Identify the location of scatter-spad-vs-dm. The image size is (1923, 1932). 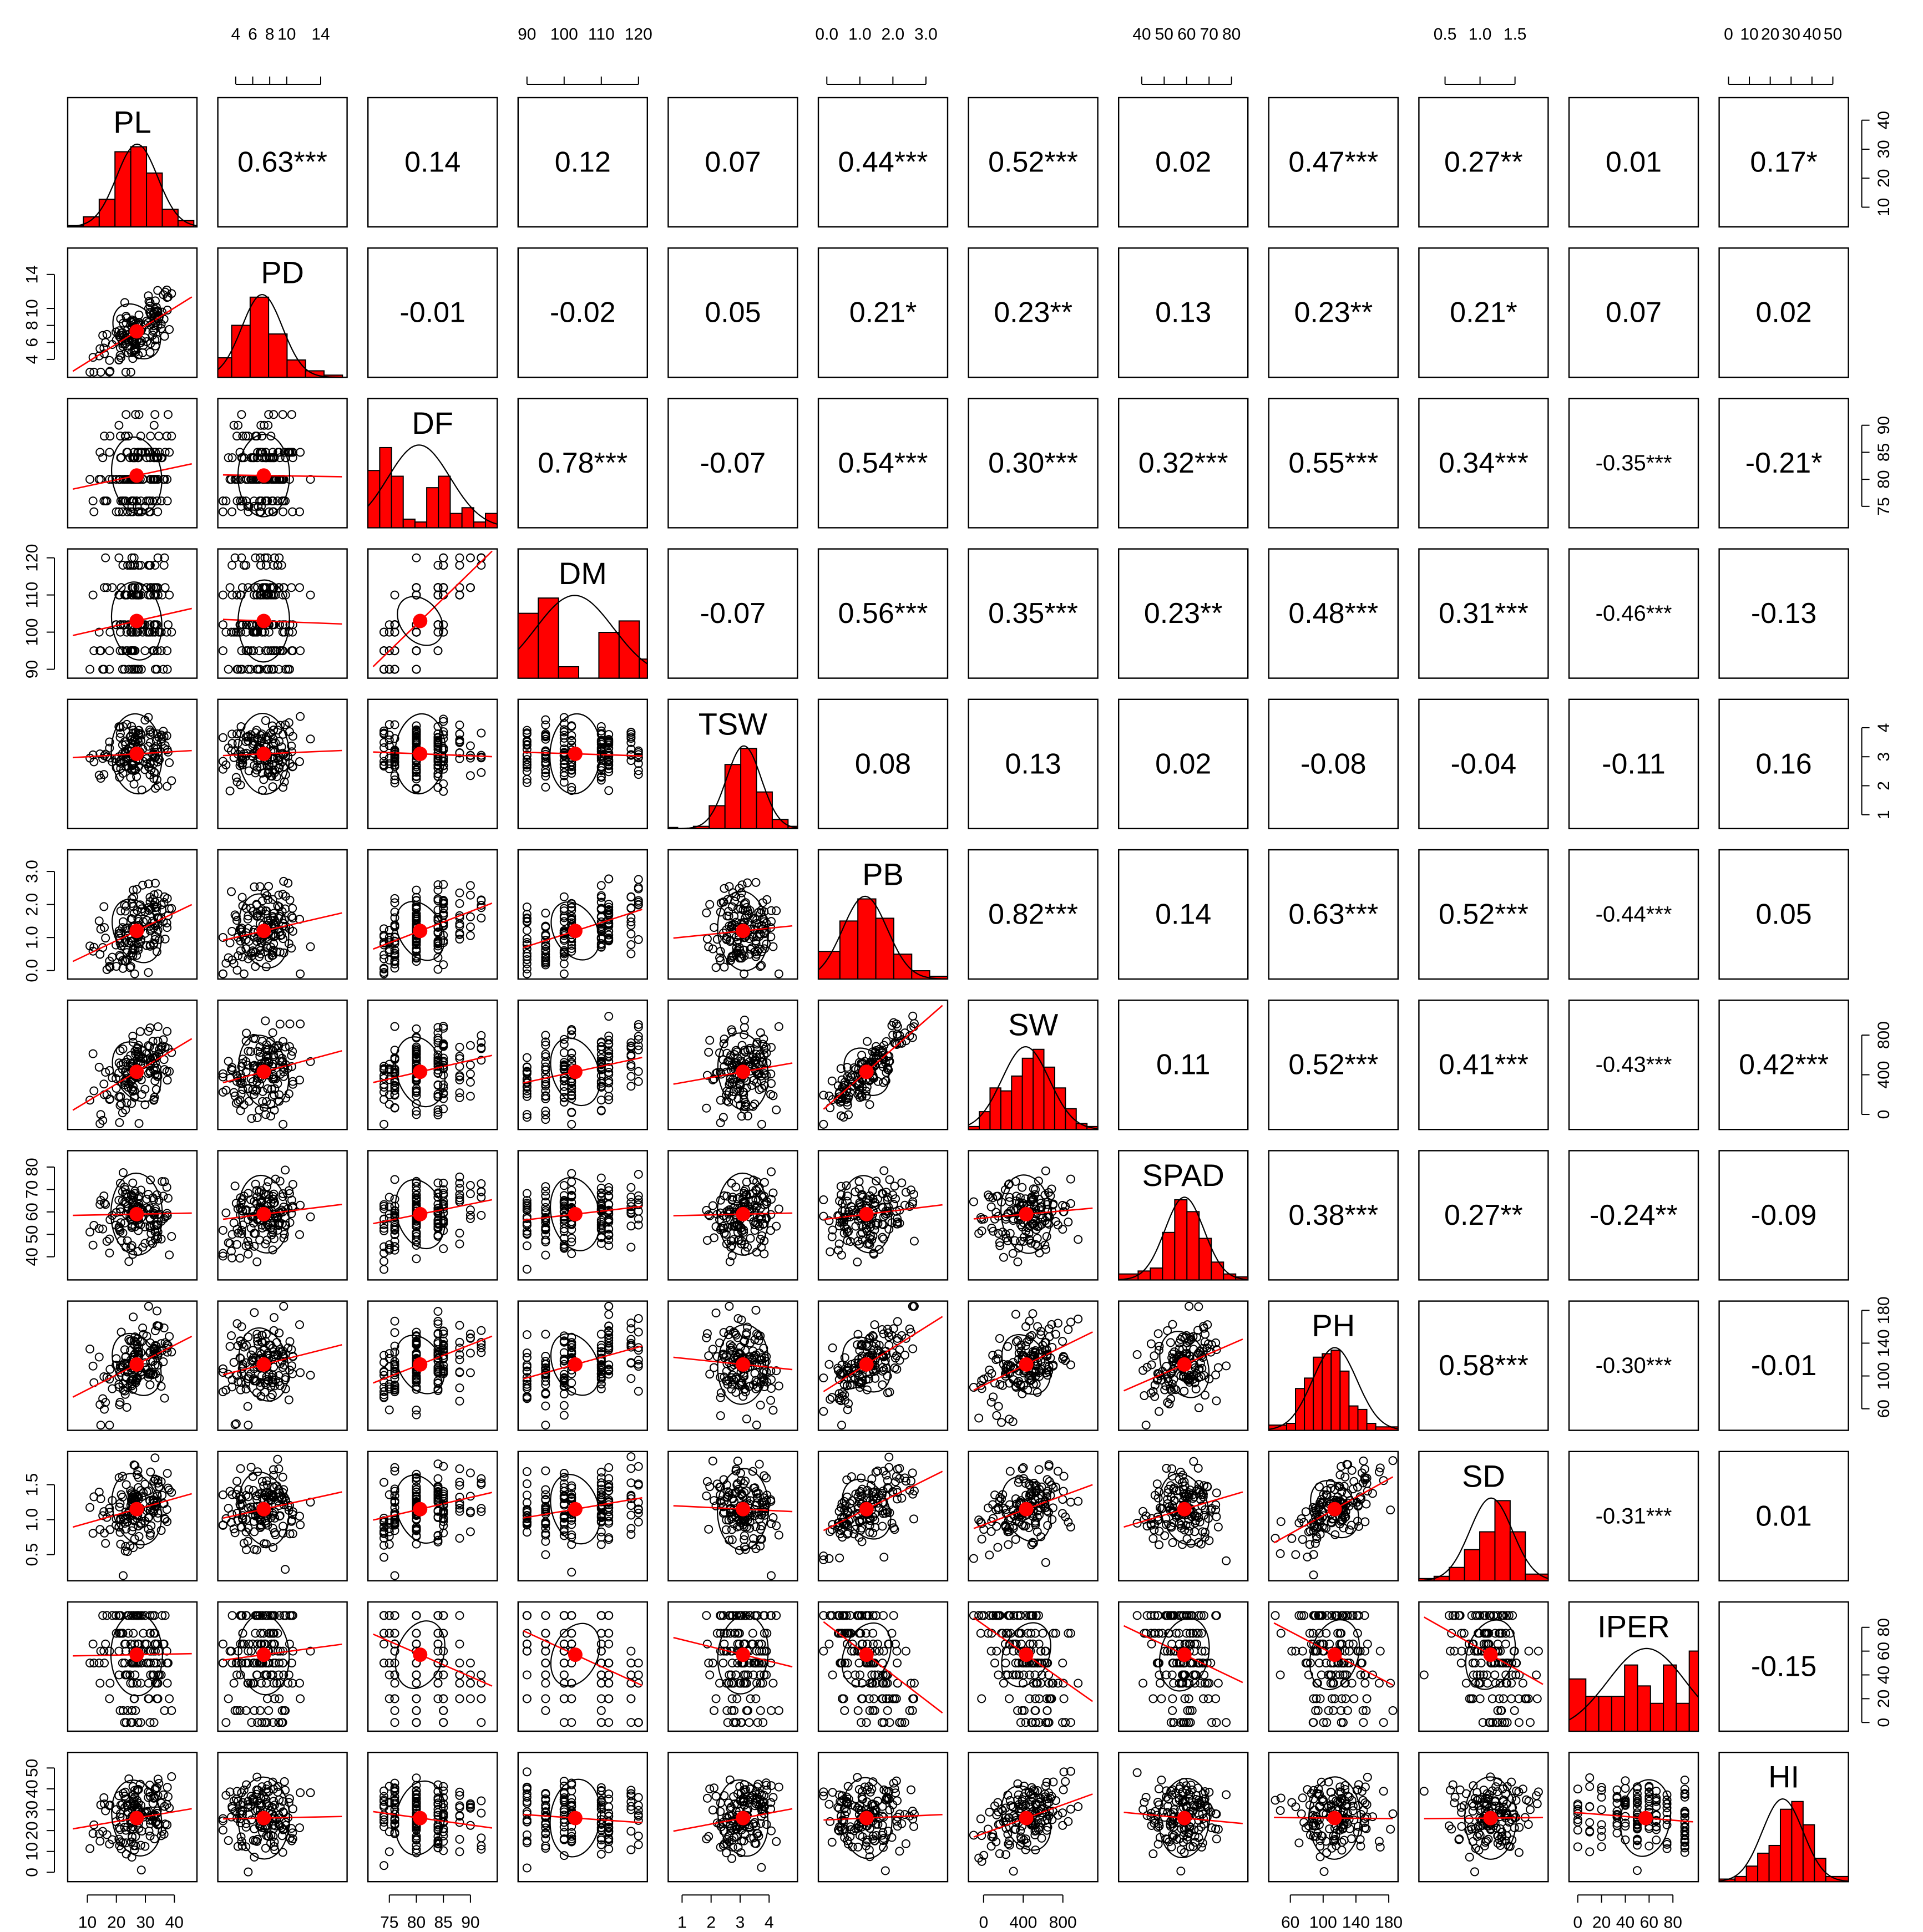
(582, 1221).